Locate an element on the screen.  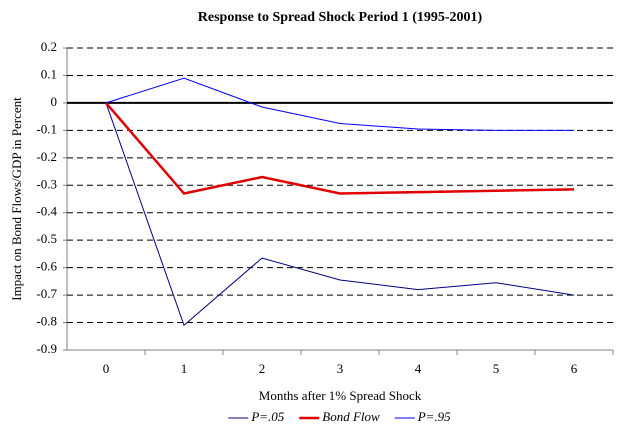
legend-label: Bond Flow is located at coordinates (351, 416).